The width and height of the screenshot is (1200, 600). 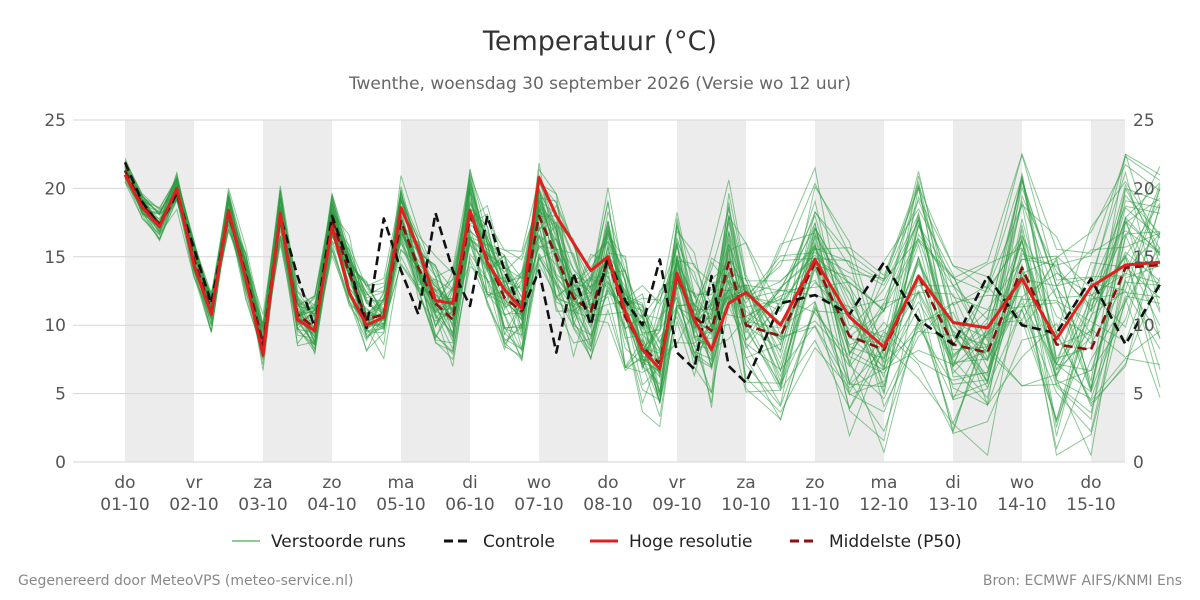 What do you see at coordinates (55, 292) in the screenshot?
I see `y-axis-left: 0 5 10 15 20 25` at bounding box center [55, 292].